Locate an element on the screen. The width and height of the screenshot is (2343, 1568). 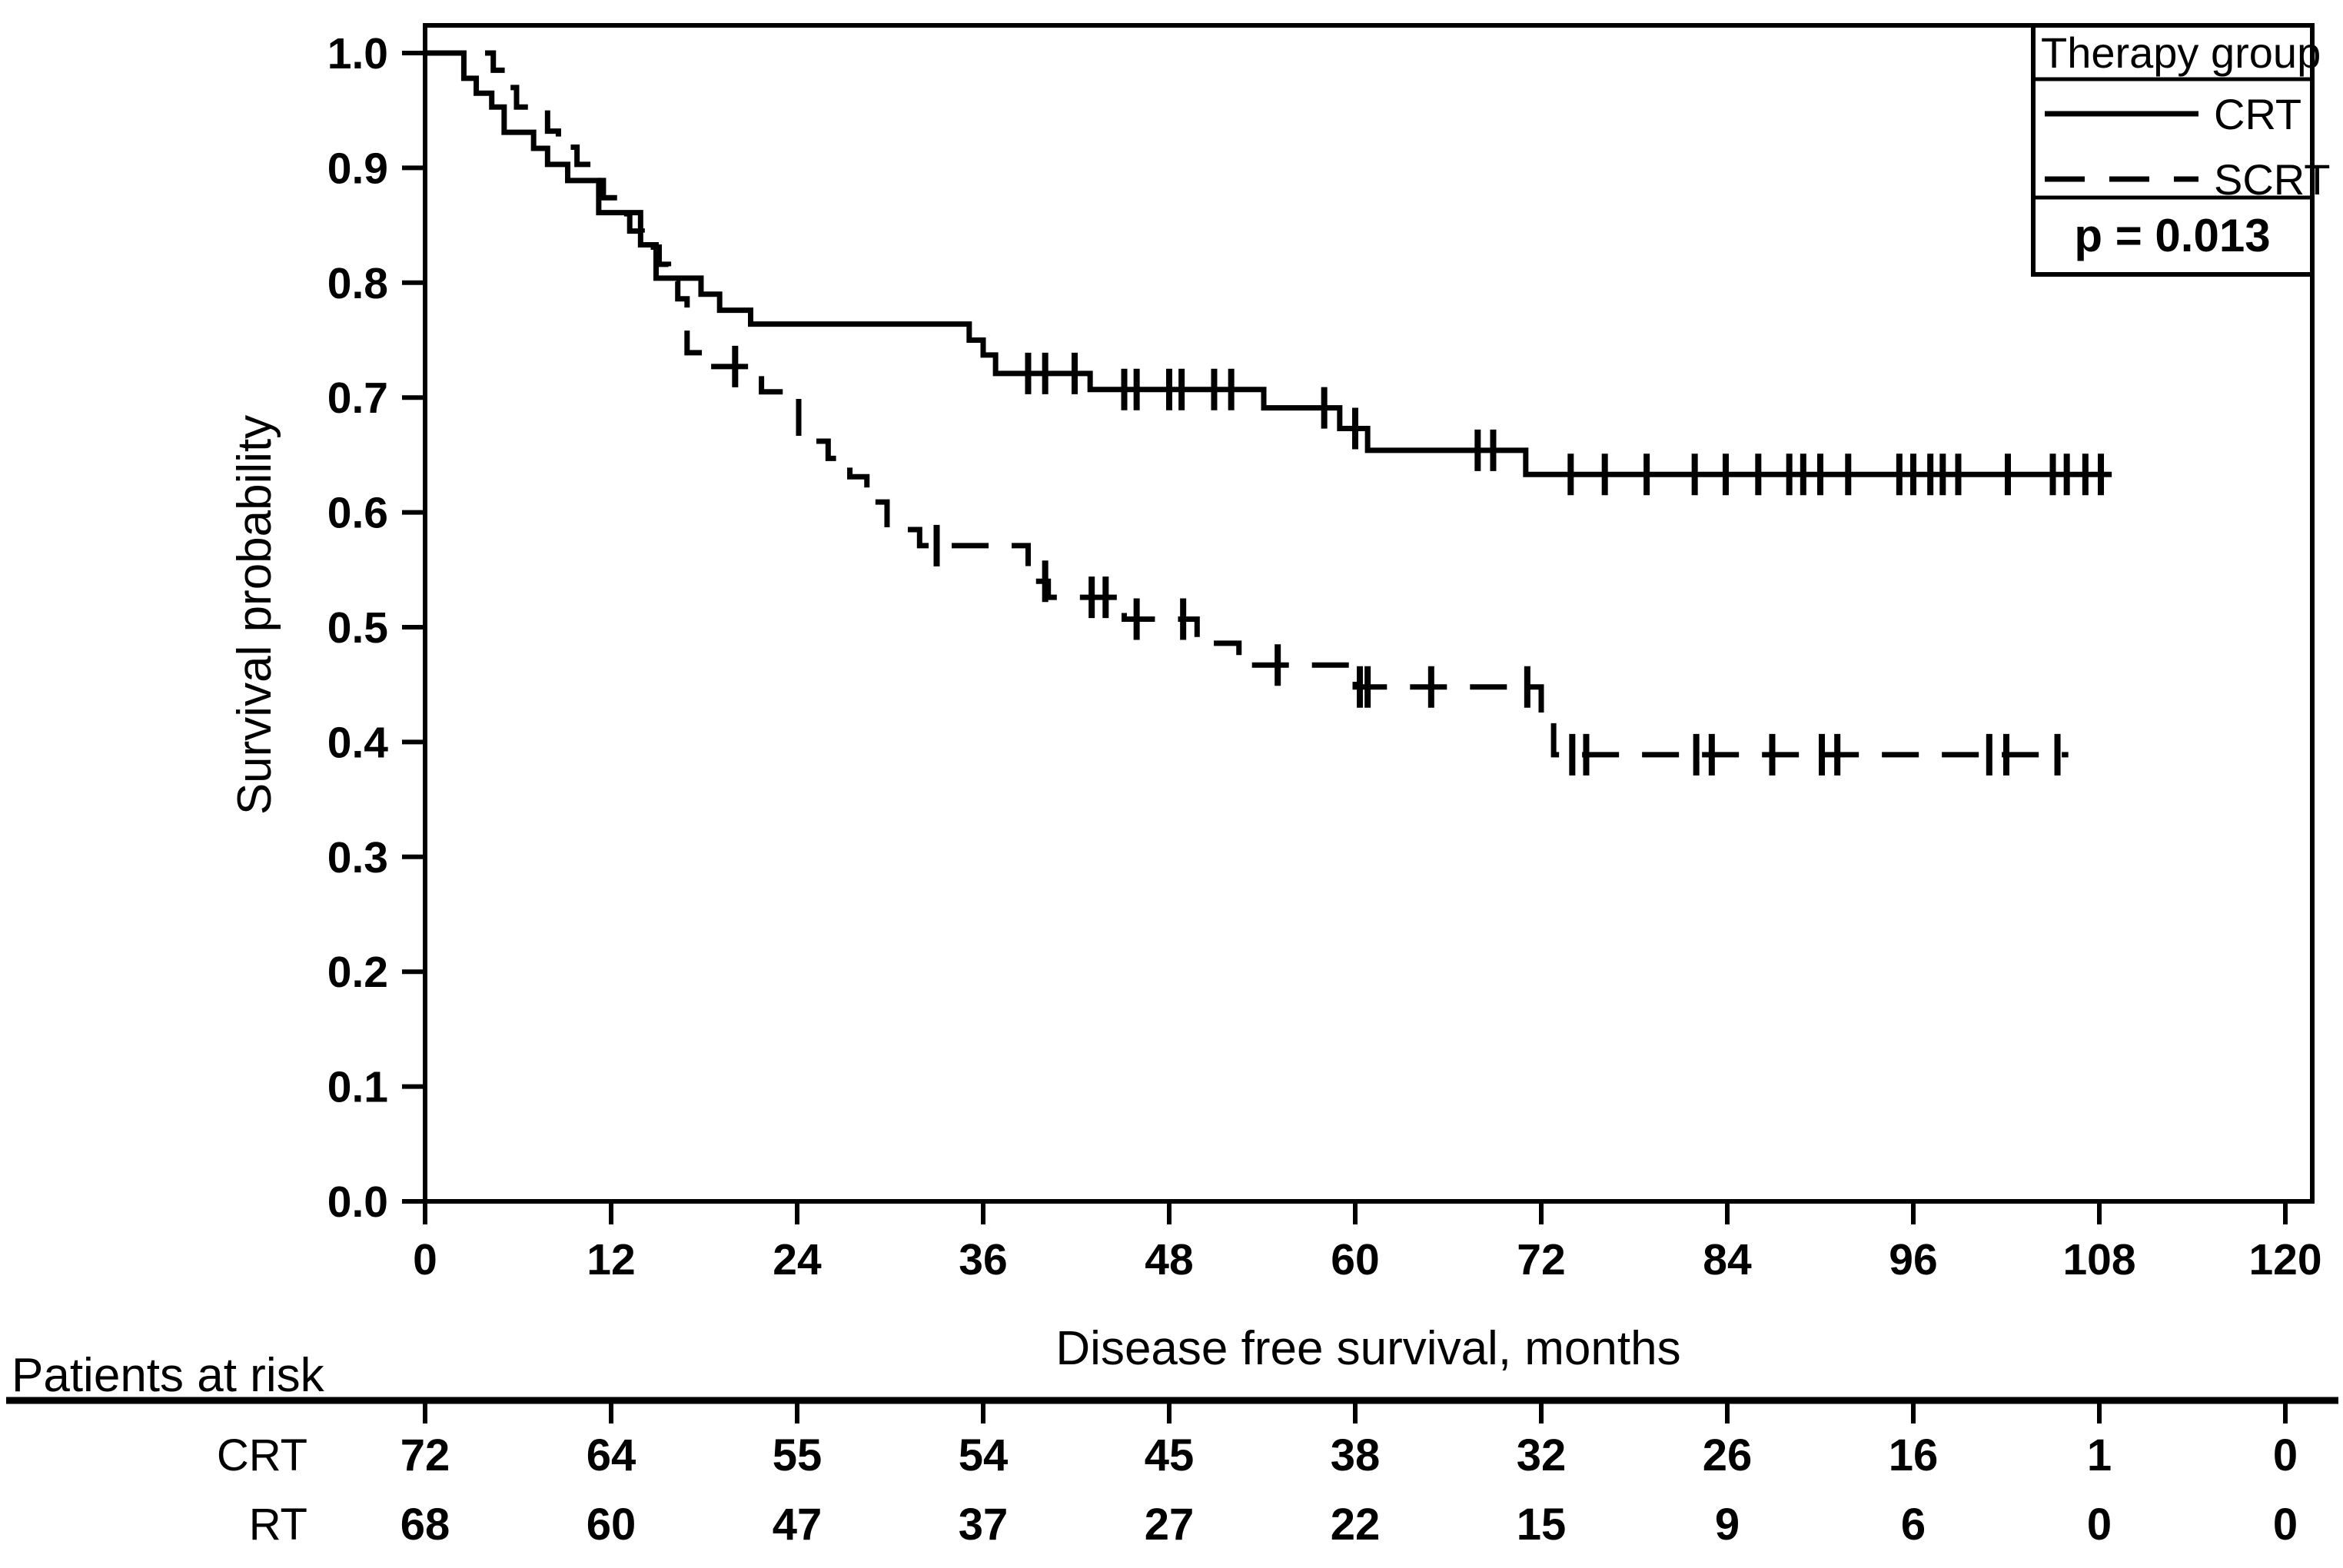
risk-count-rt: 6 is located at coordinates (1913, 1525).